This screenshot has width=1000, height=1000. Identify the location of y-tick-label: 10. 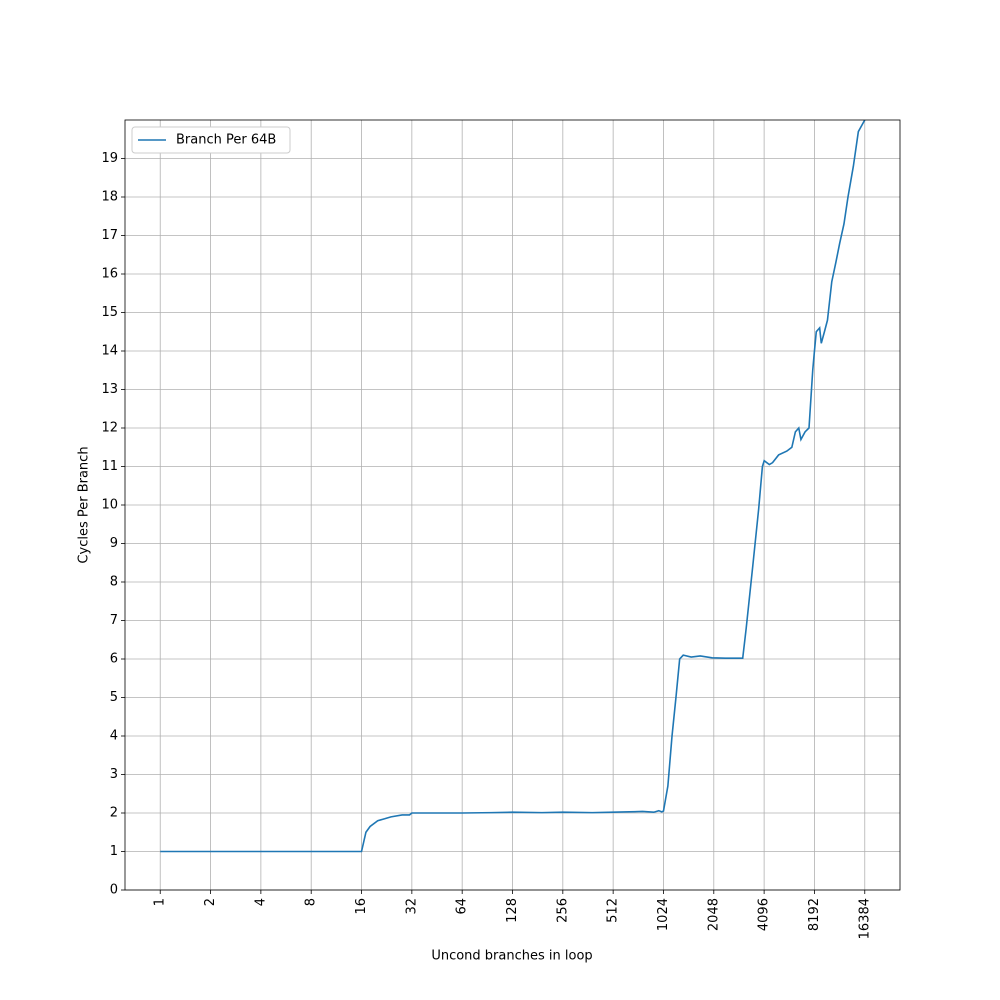
(109, 505).